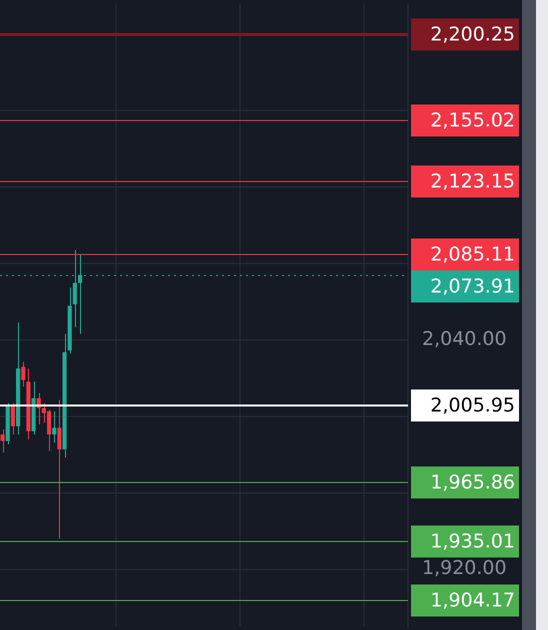 The height and width of the screenshot is (630, 548). Describe the element at coordinates (472, 254) in the screenshot. I see `ref-line-label: 2,085.11` at that location.